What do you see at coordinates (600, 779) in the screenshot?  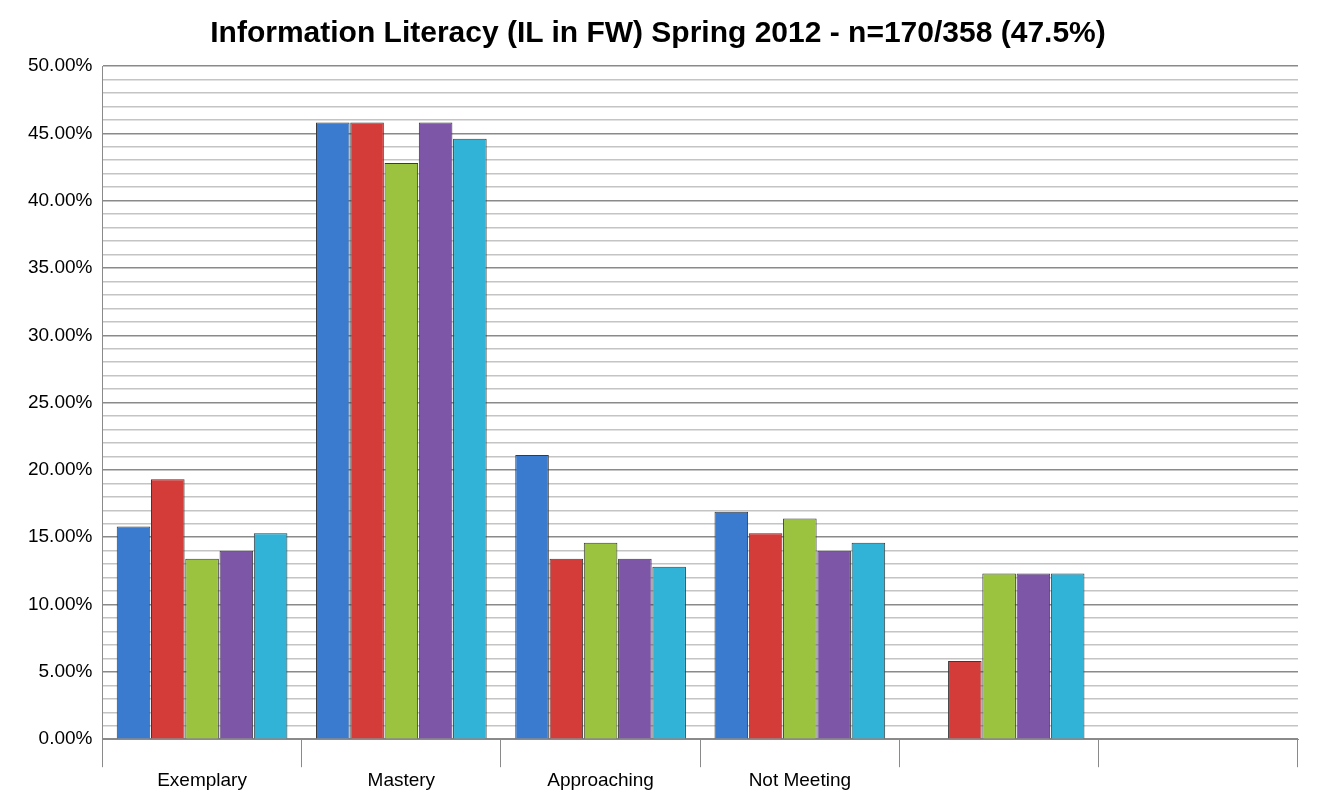 I see `x-tick-label: Approaching` at bounding box center [600, 779].